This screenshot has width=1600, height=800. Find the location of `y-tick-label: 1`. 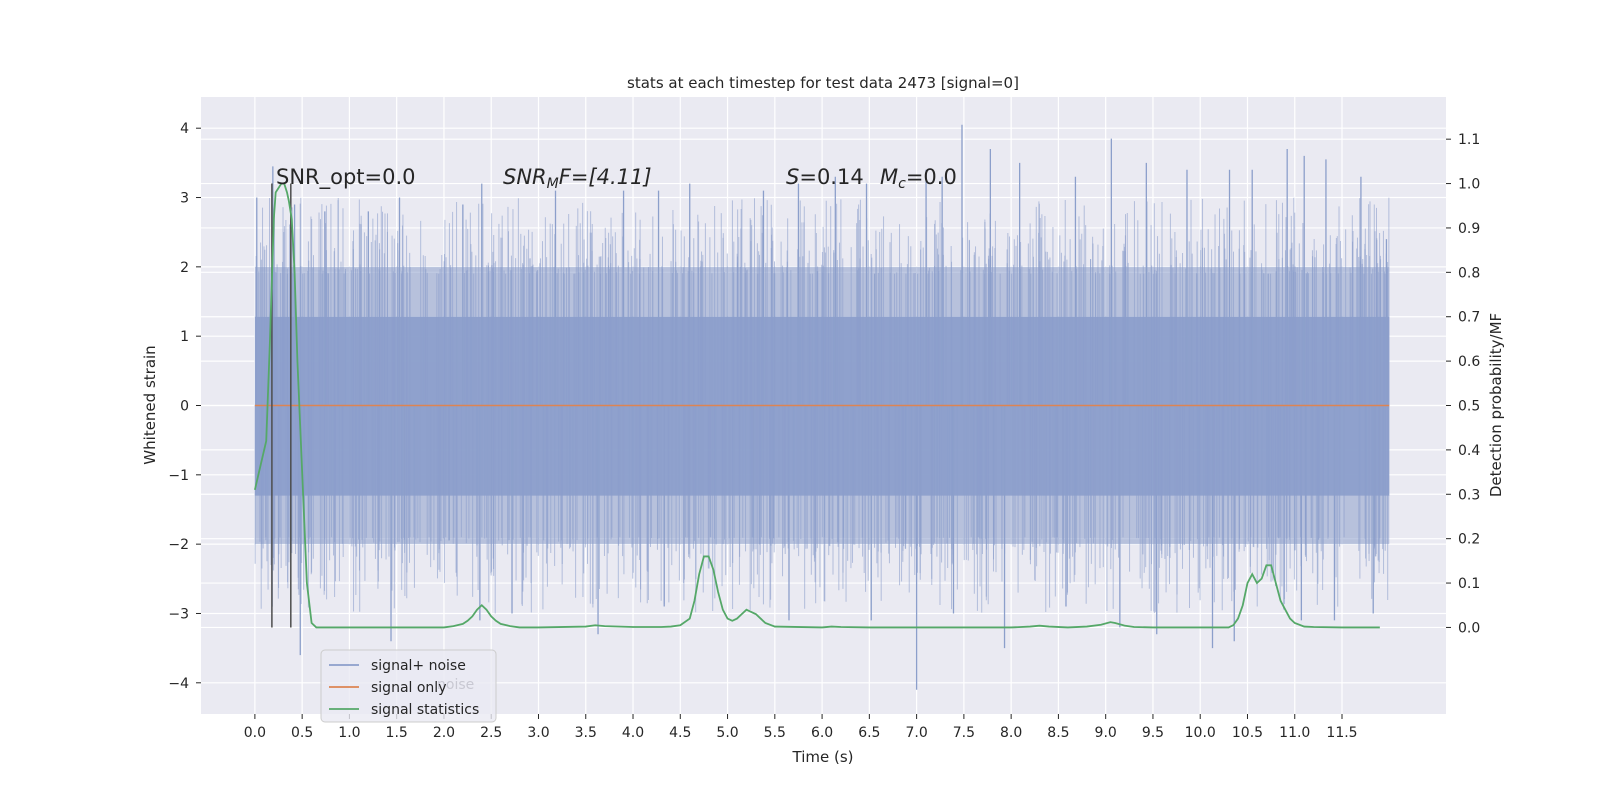

y-tick-label: 1 is located at coordinates (184, 337).